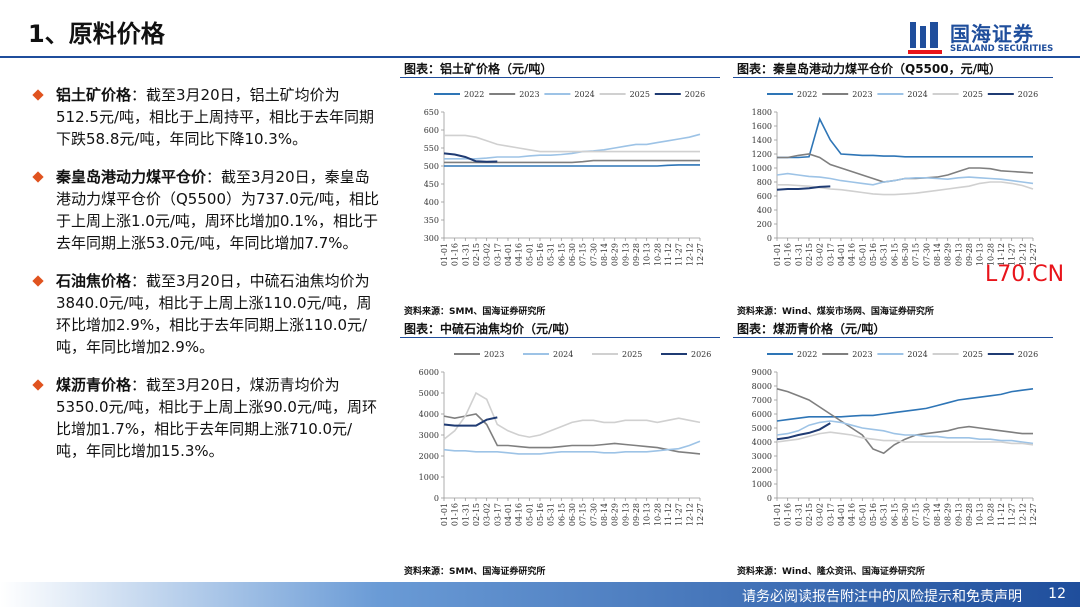 The image size is (1080, 607). I want to click on y-tick-label: 600, so click(431, 130).